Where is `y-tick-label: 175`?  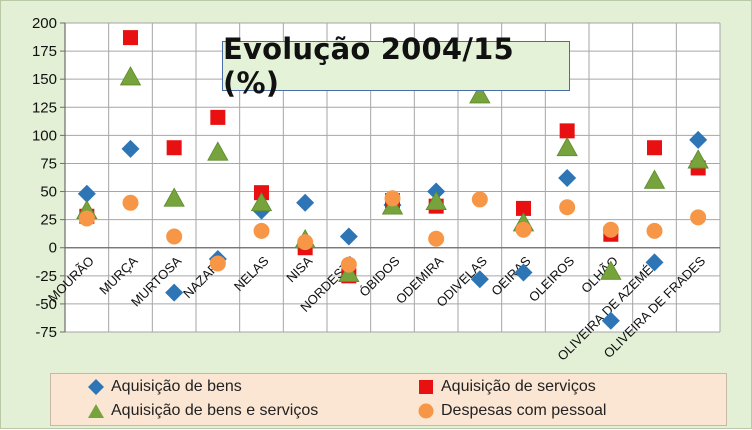 y-tick-label: 175 is located at coordinates (44, 51).